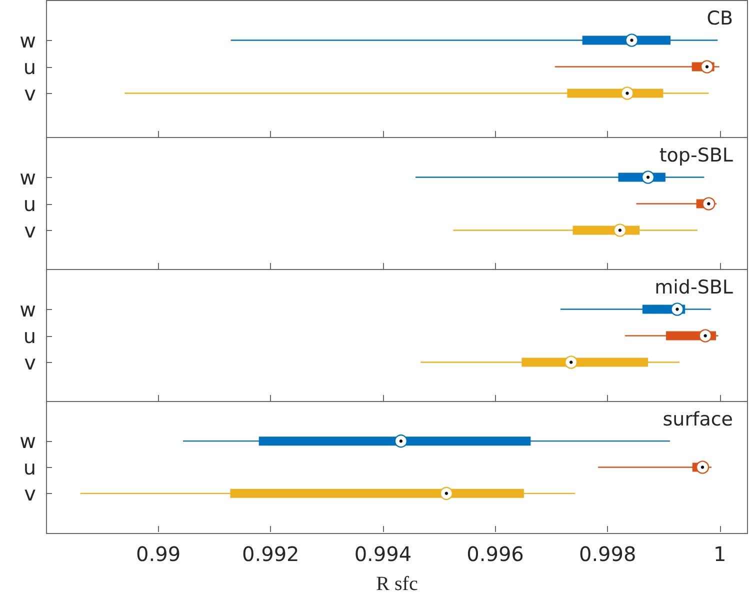  I want to click on x-tick-label: 0.99, so click(158, 554).